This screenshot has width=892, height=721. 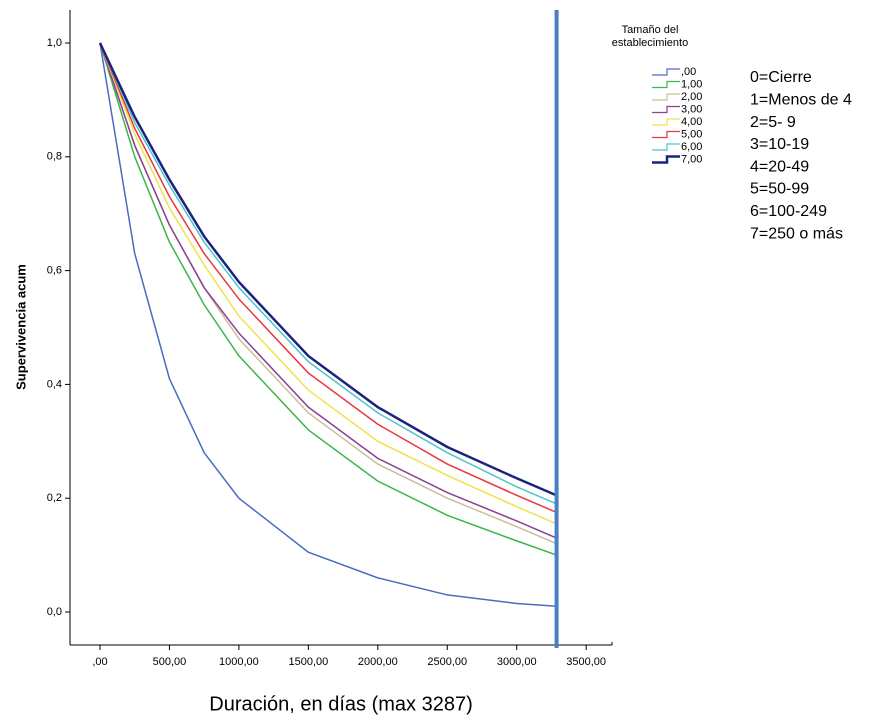 I want to click on x-tick-label: 3000,00, so click(x=517, y=662).